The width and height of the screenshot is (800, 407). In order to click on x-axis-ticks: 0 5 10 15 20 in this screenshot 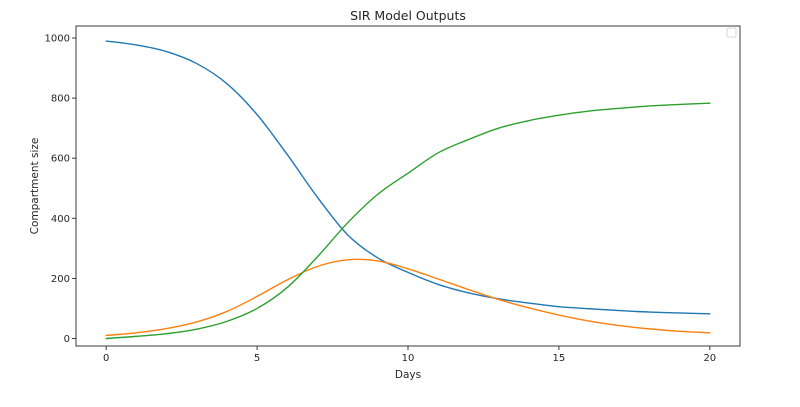, I will do `click(409, 355)`.